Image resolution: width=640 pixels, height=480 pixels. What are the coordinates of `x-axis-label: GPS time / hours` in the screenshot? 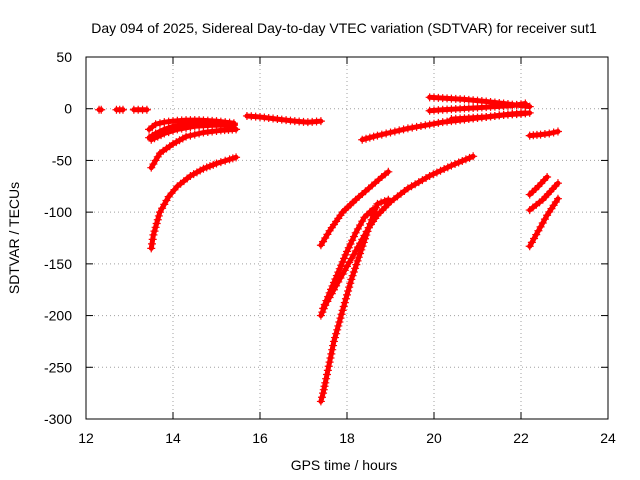 It's located at (344, 465).